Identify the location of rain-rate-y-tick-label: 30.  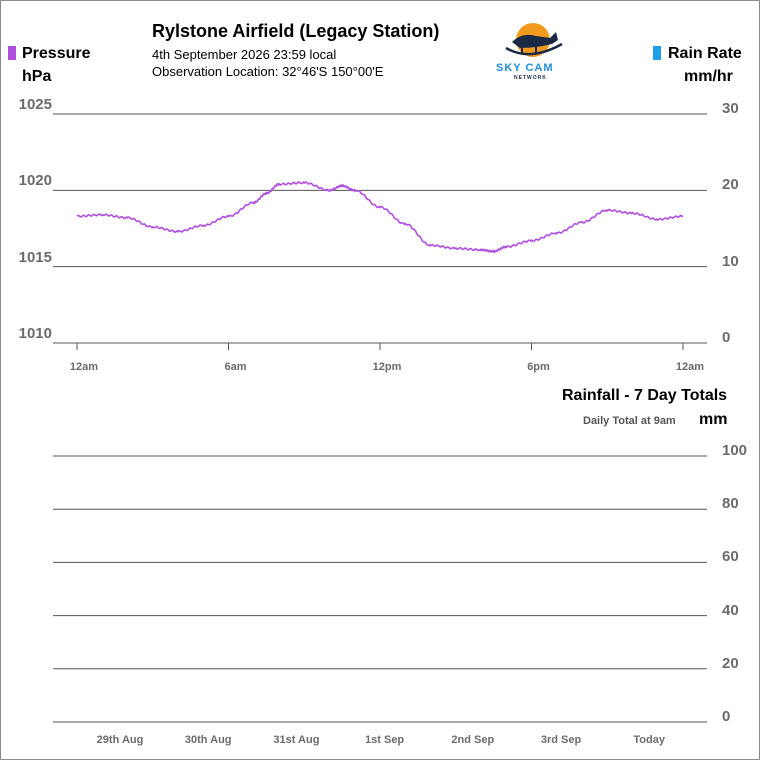
(730, 108).